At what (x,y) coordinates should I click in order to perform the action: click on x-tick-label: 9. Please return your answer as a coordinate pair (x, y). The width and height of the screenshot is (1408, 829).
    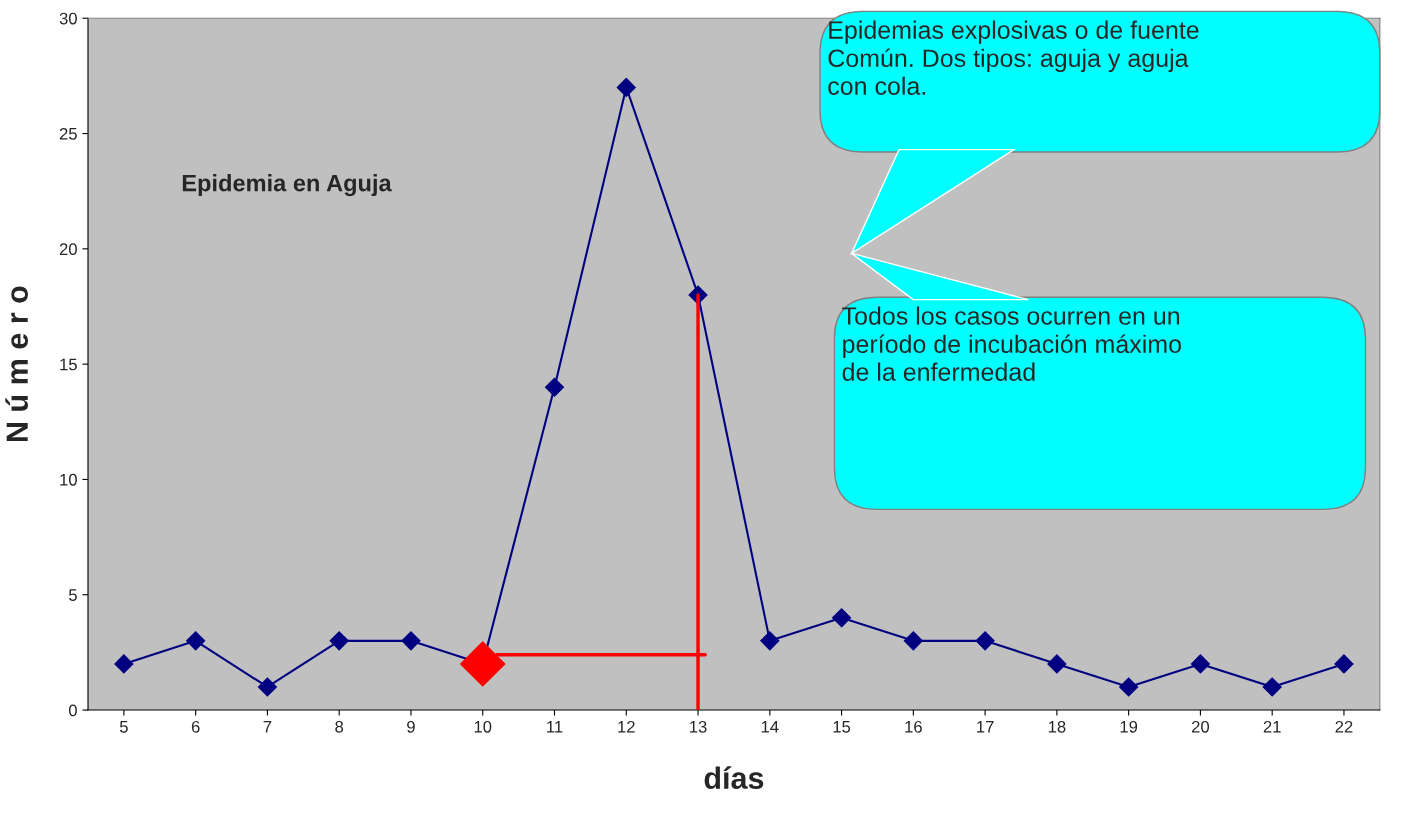
    Looking at the image, I should click on (411, 726).